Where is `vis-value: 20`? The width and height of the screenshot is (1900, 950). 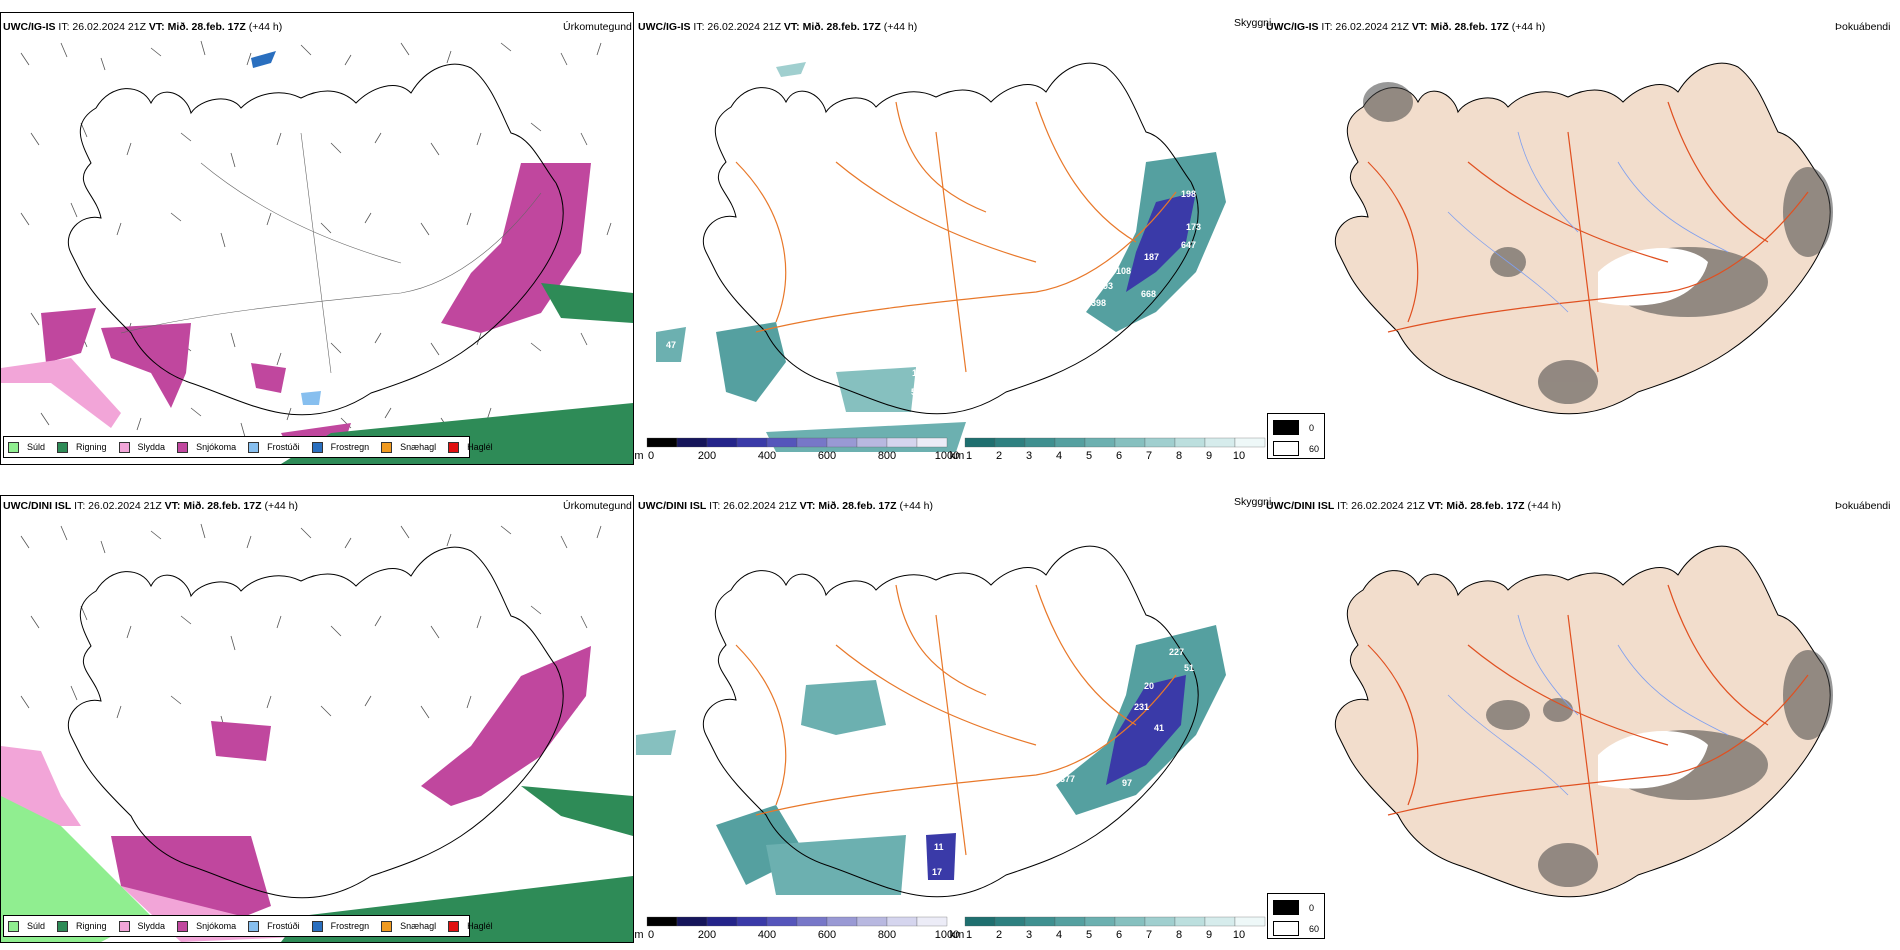 vis-value: 20 is located at coordinates (1149, 686).